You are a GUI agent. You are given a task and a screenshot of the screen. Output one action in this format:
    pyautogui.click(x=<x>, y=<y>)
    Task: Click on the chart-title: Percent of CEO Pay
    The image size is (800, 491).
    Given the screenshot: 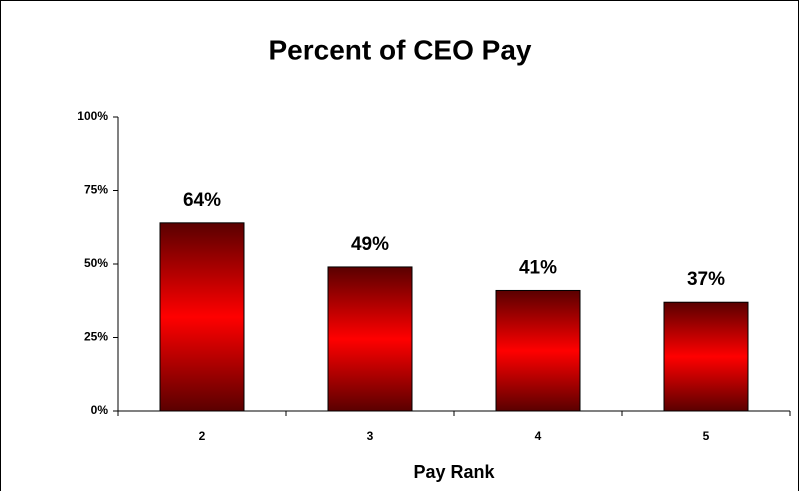 What is the action you would take?
    pyautogui.click(x=400, y=49)
    